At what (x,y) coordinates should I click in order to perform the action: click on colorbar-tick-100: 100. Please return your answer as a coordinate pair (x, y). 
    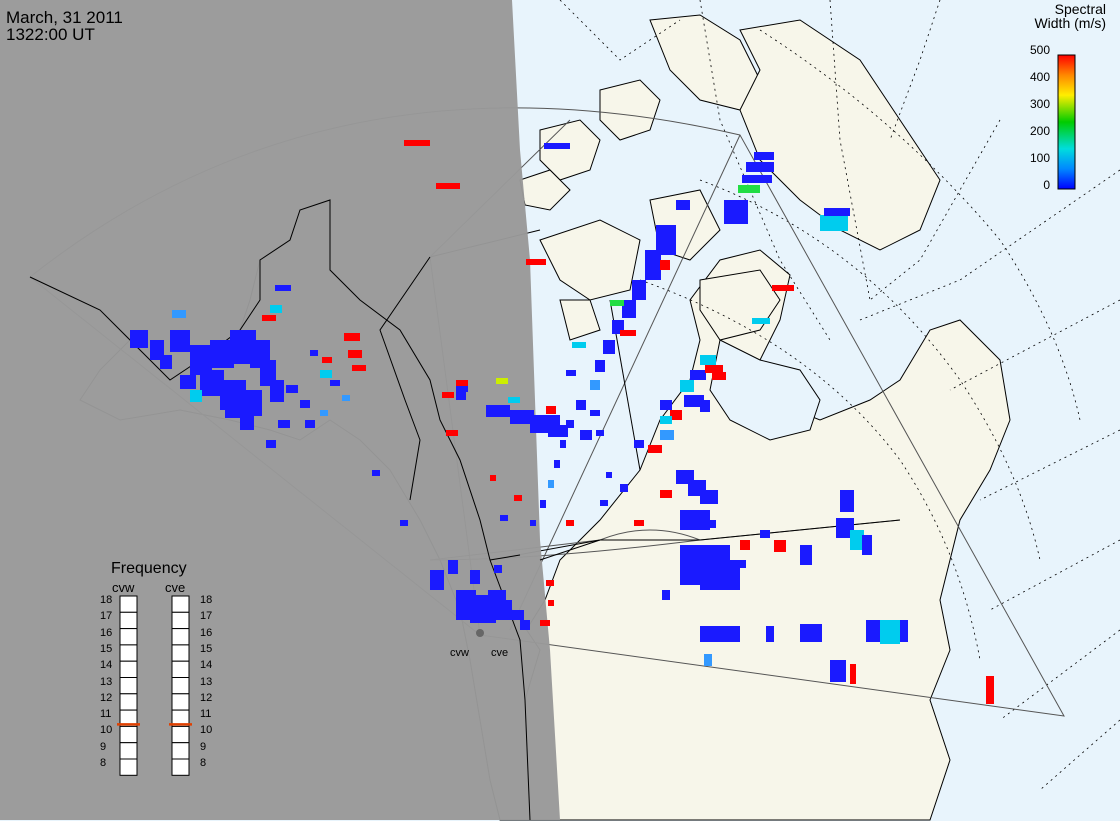
    Looking at the image, I should click on (1039, 158).